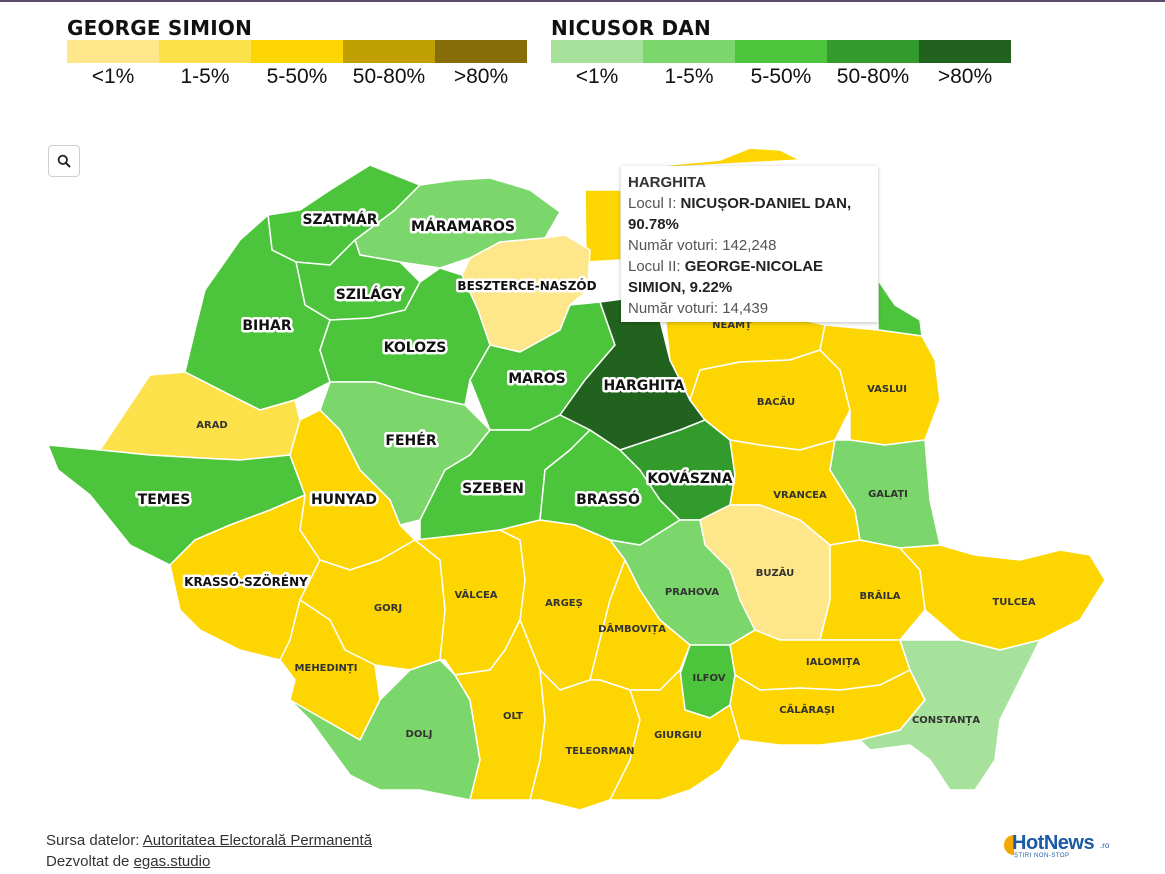 This screenshot has width=1165, height=874. What do you see at coordinates (339, 219) in the screenshot?
I see `label-satu-mare: SZATMÁR` at bounding box center [339, 219].